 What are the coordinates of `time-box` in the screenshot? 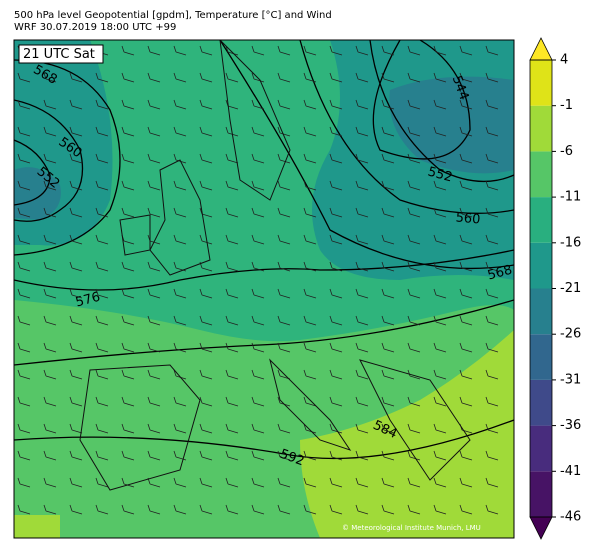 It's located at (61, 54).